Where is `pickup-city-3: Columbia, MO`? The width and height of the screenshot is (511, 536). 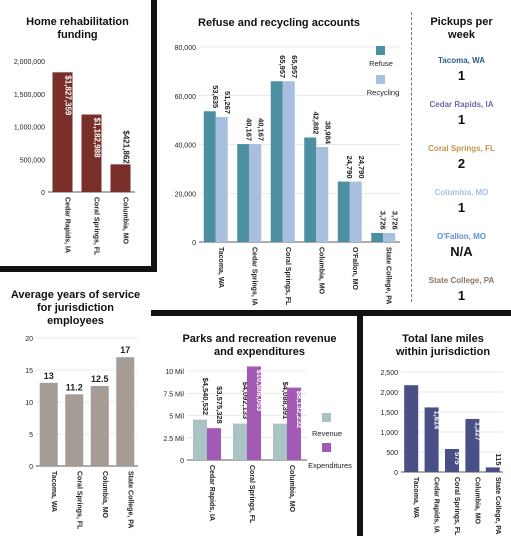
pickup-city-3: Columbia, MO is located at coordinates (461, 192).